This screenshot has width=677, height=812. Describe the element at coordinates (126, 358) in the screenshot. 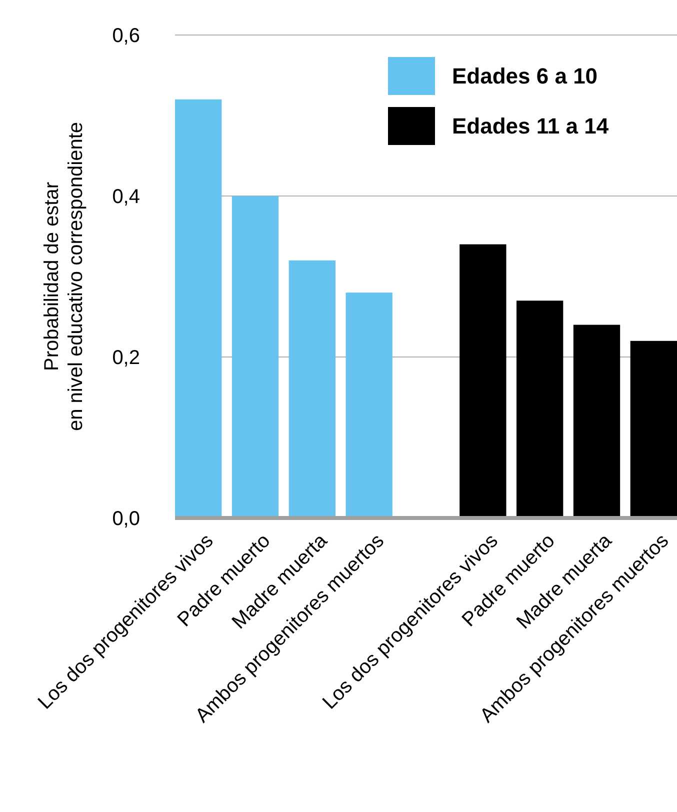

I see `y-tick-label: 0,2` at that location.